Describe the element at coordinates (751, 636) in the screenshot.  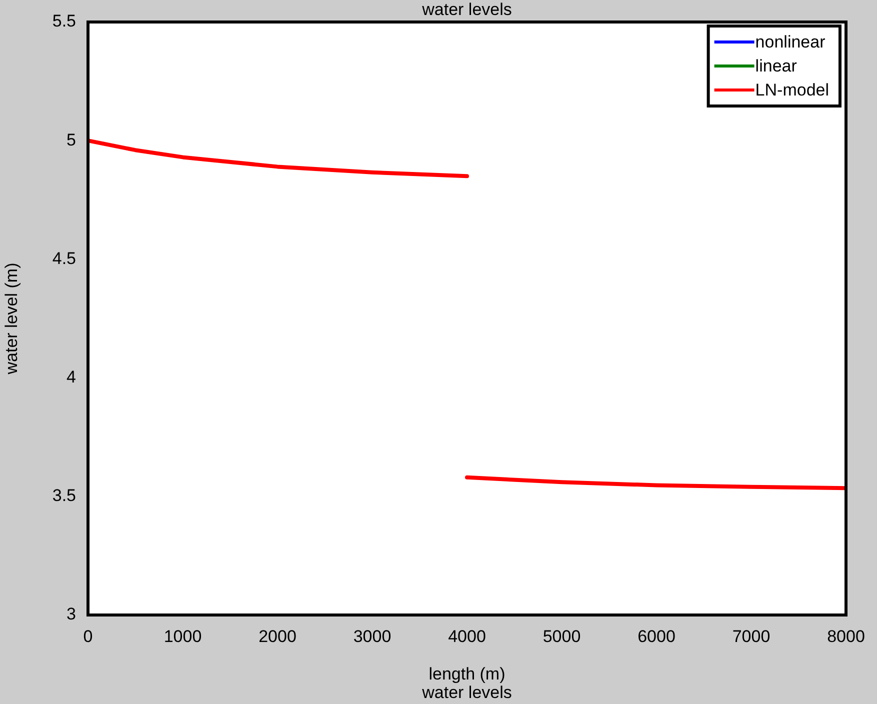
I see `x-tick-label: 7000` at that location.